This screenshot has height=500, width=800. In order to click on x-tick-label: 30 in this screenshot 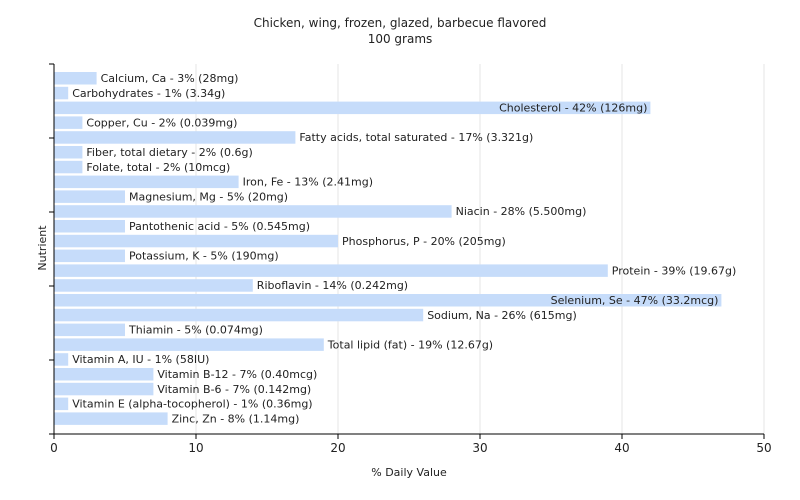, I will do `click(479, 448)`.